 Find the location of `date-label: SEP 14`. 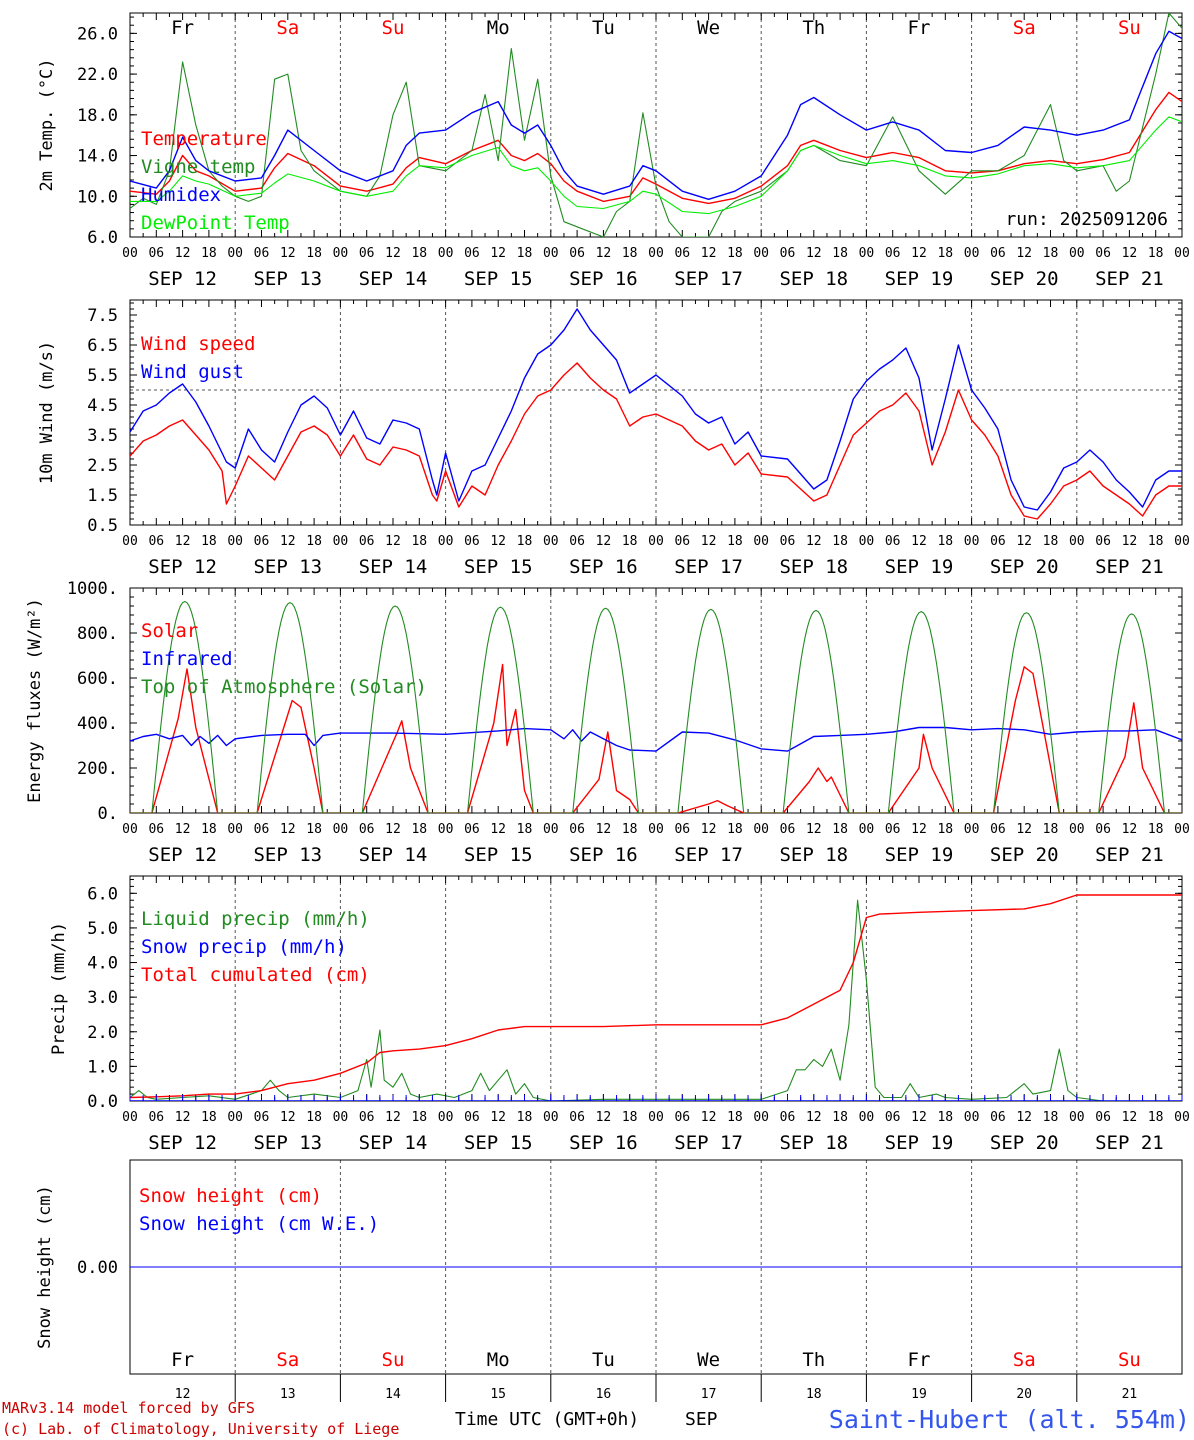

date-label: SEP 14 is located at coordinates (393, 855).